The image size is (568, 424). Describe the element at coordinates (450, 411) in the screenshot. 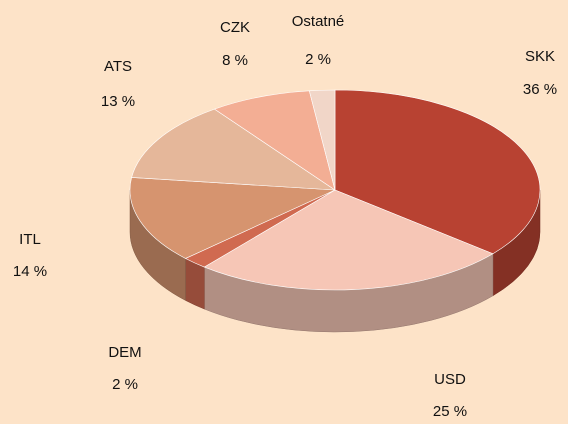

I see `value-label: 25 %` at that location.